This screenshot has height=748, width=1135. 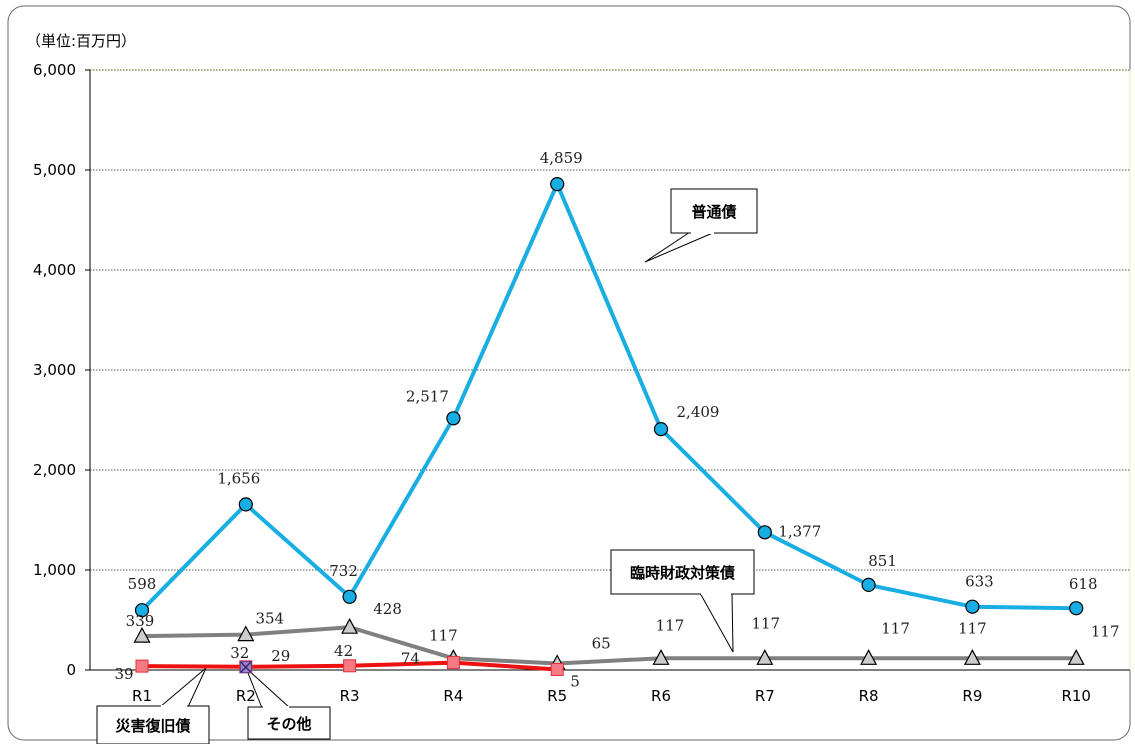 I want to click on y-tick-label: 2,000, so click(x=54, y=470).